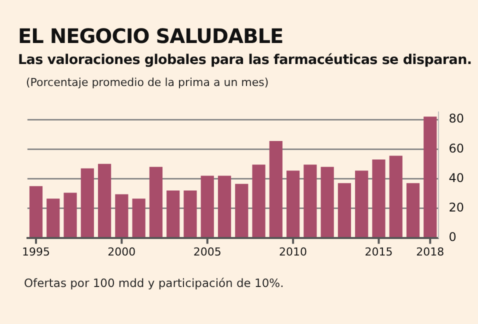  What do you see at coordinates (378, 251) in the screenshot?
I see `x-tick-label: 2015` at bounding box center [378, 251].